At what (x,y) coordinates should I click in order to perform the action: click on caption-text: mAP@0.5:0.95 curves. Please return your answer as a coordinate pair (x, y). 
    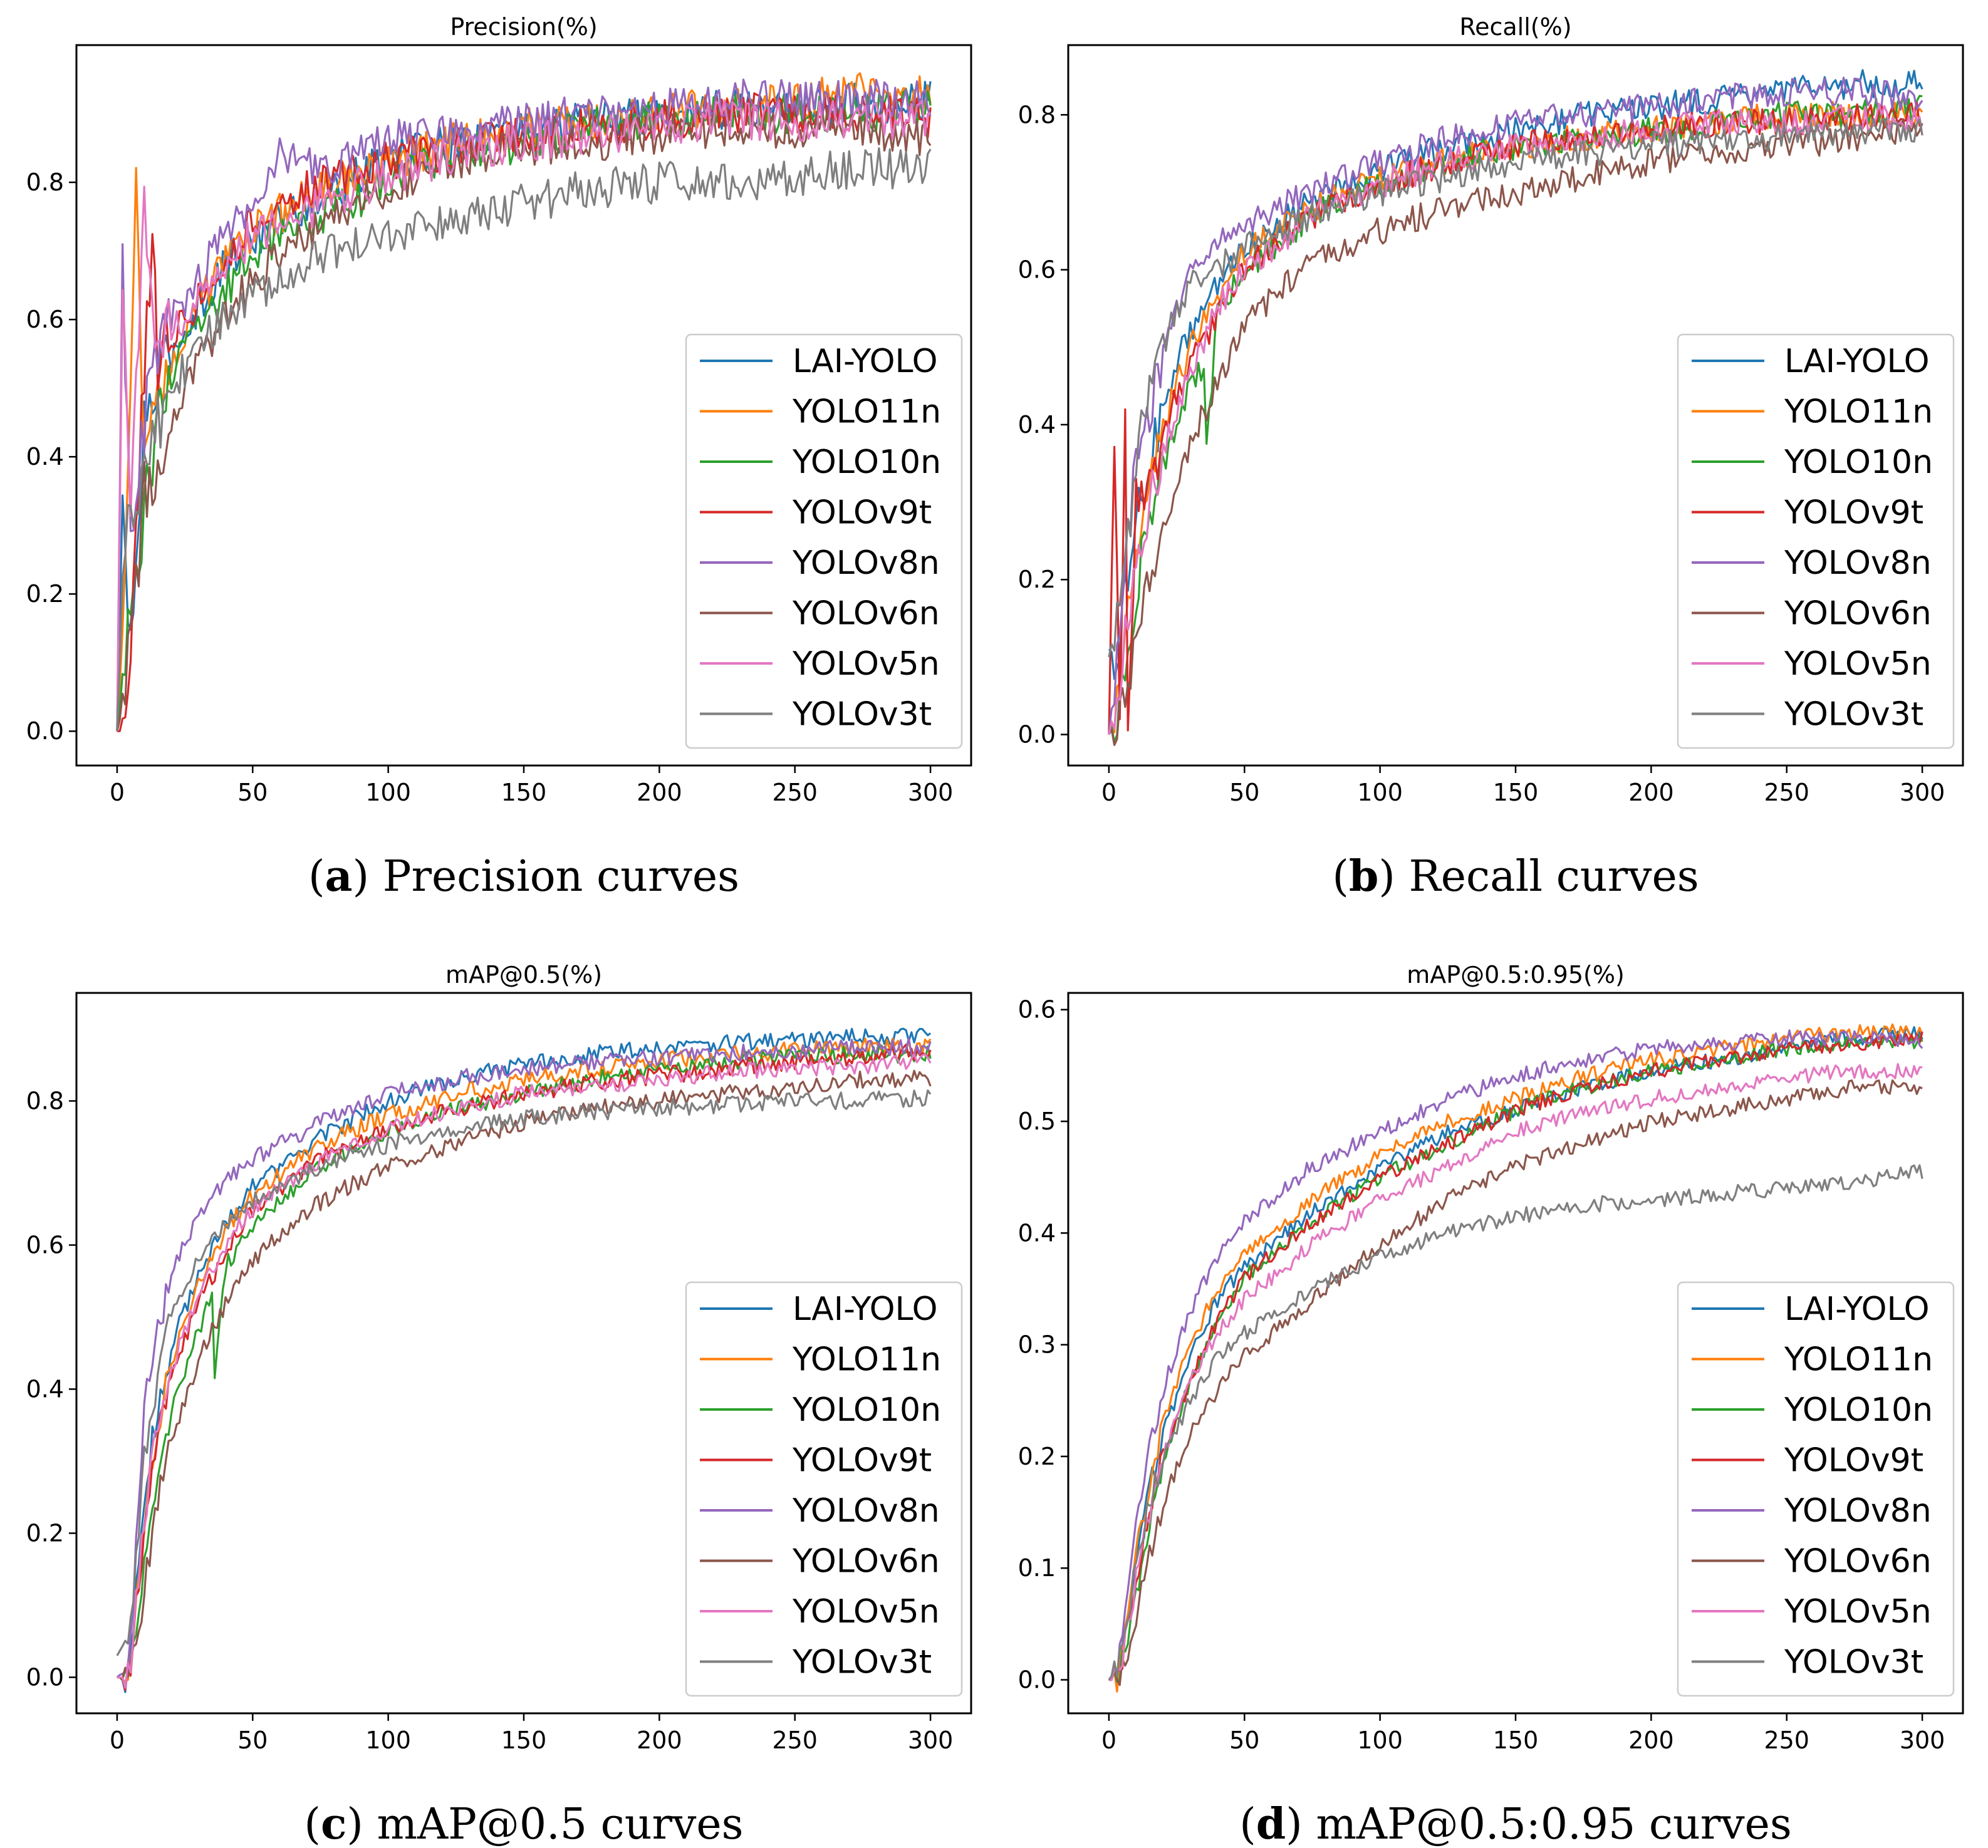
    Looking at the image, I should click on (1554, 1824).